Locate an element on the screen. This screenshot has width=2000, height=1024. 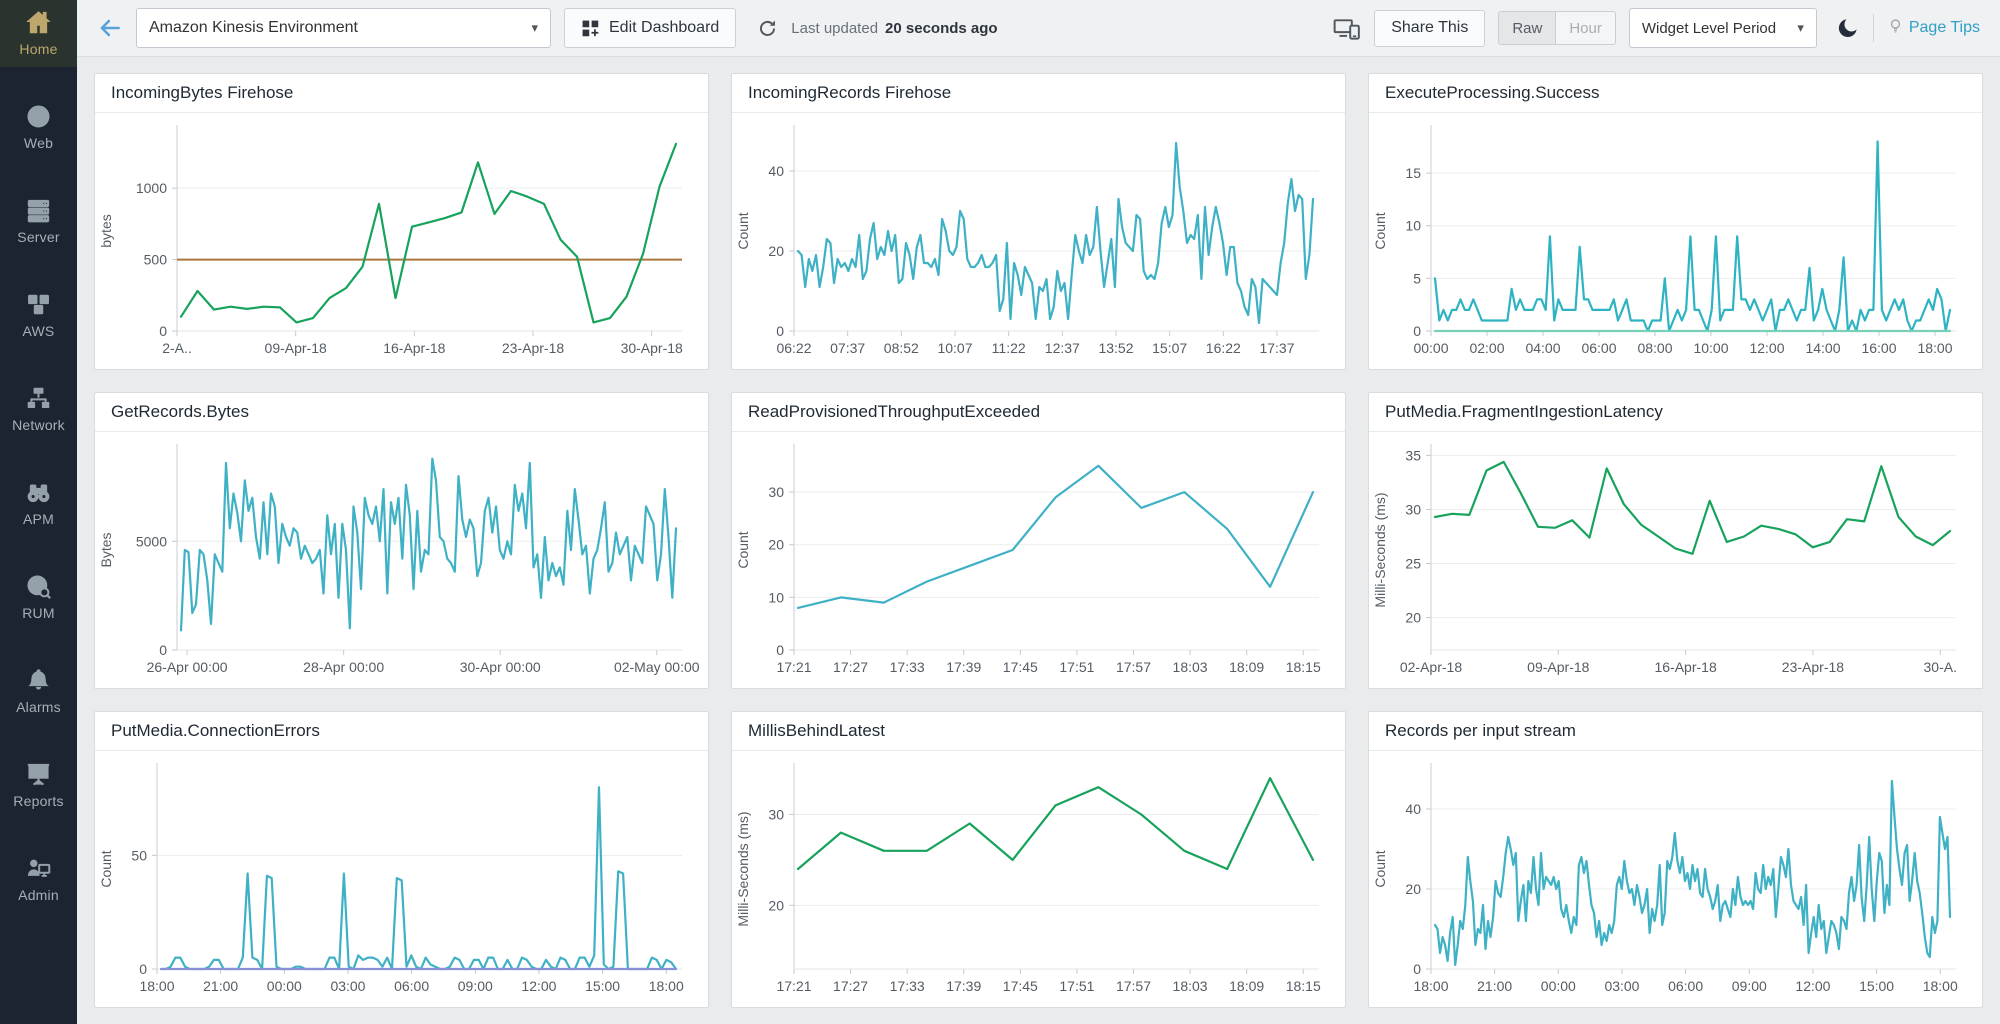
sidebar-item-admin: Admin is located at coordinates (38, 879).